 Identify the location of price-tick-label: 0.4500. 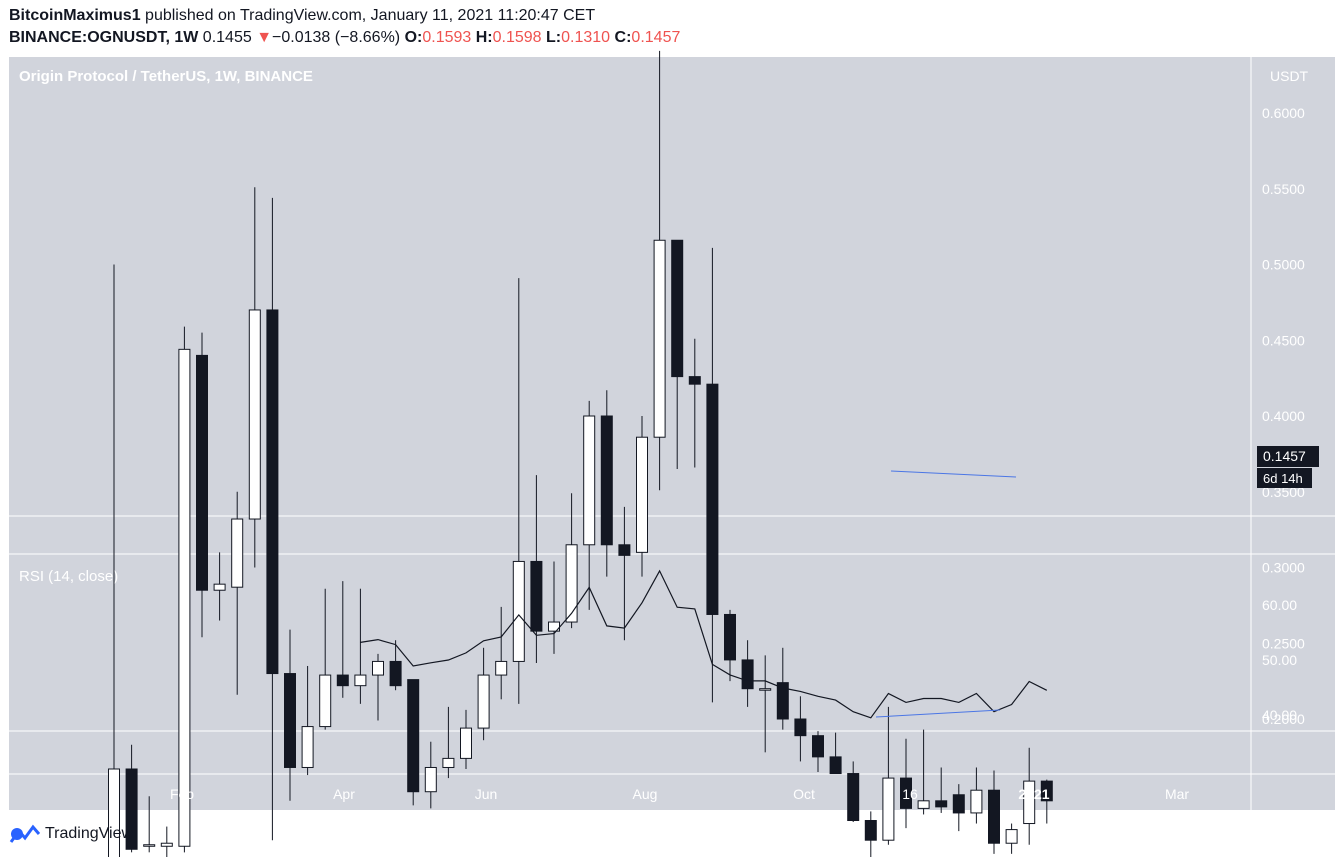
(1283, 340).